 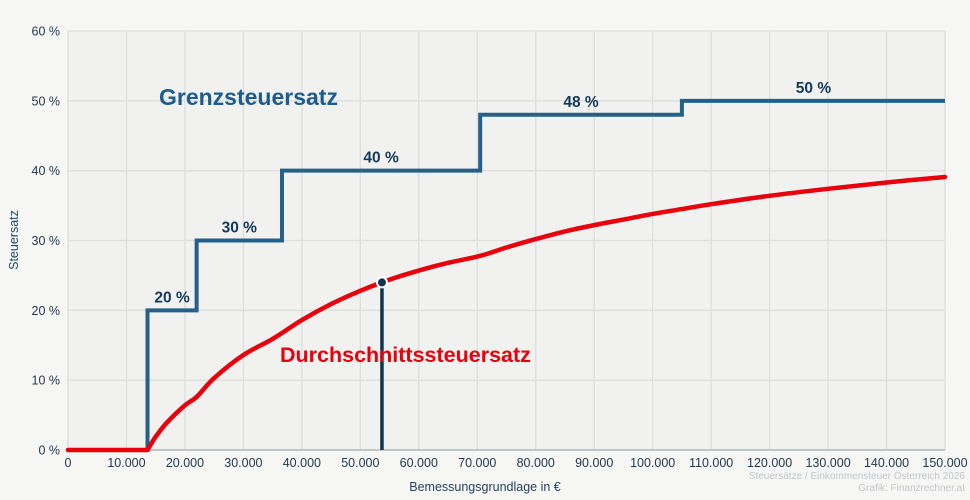 I want to click on x-tick-label: 120.000, so click(x=769, y=463).